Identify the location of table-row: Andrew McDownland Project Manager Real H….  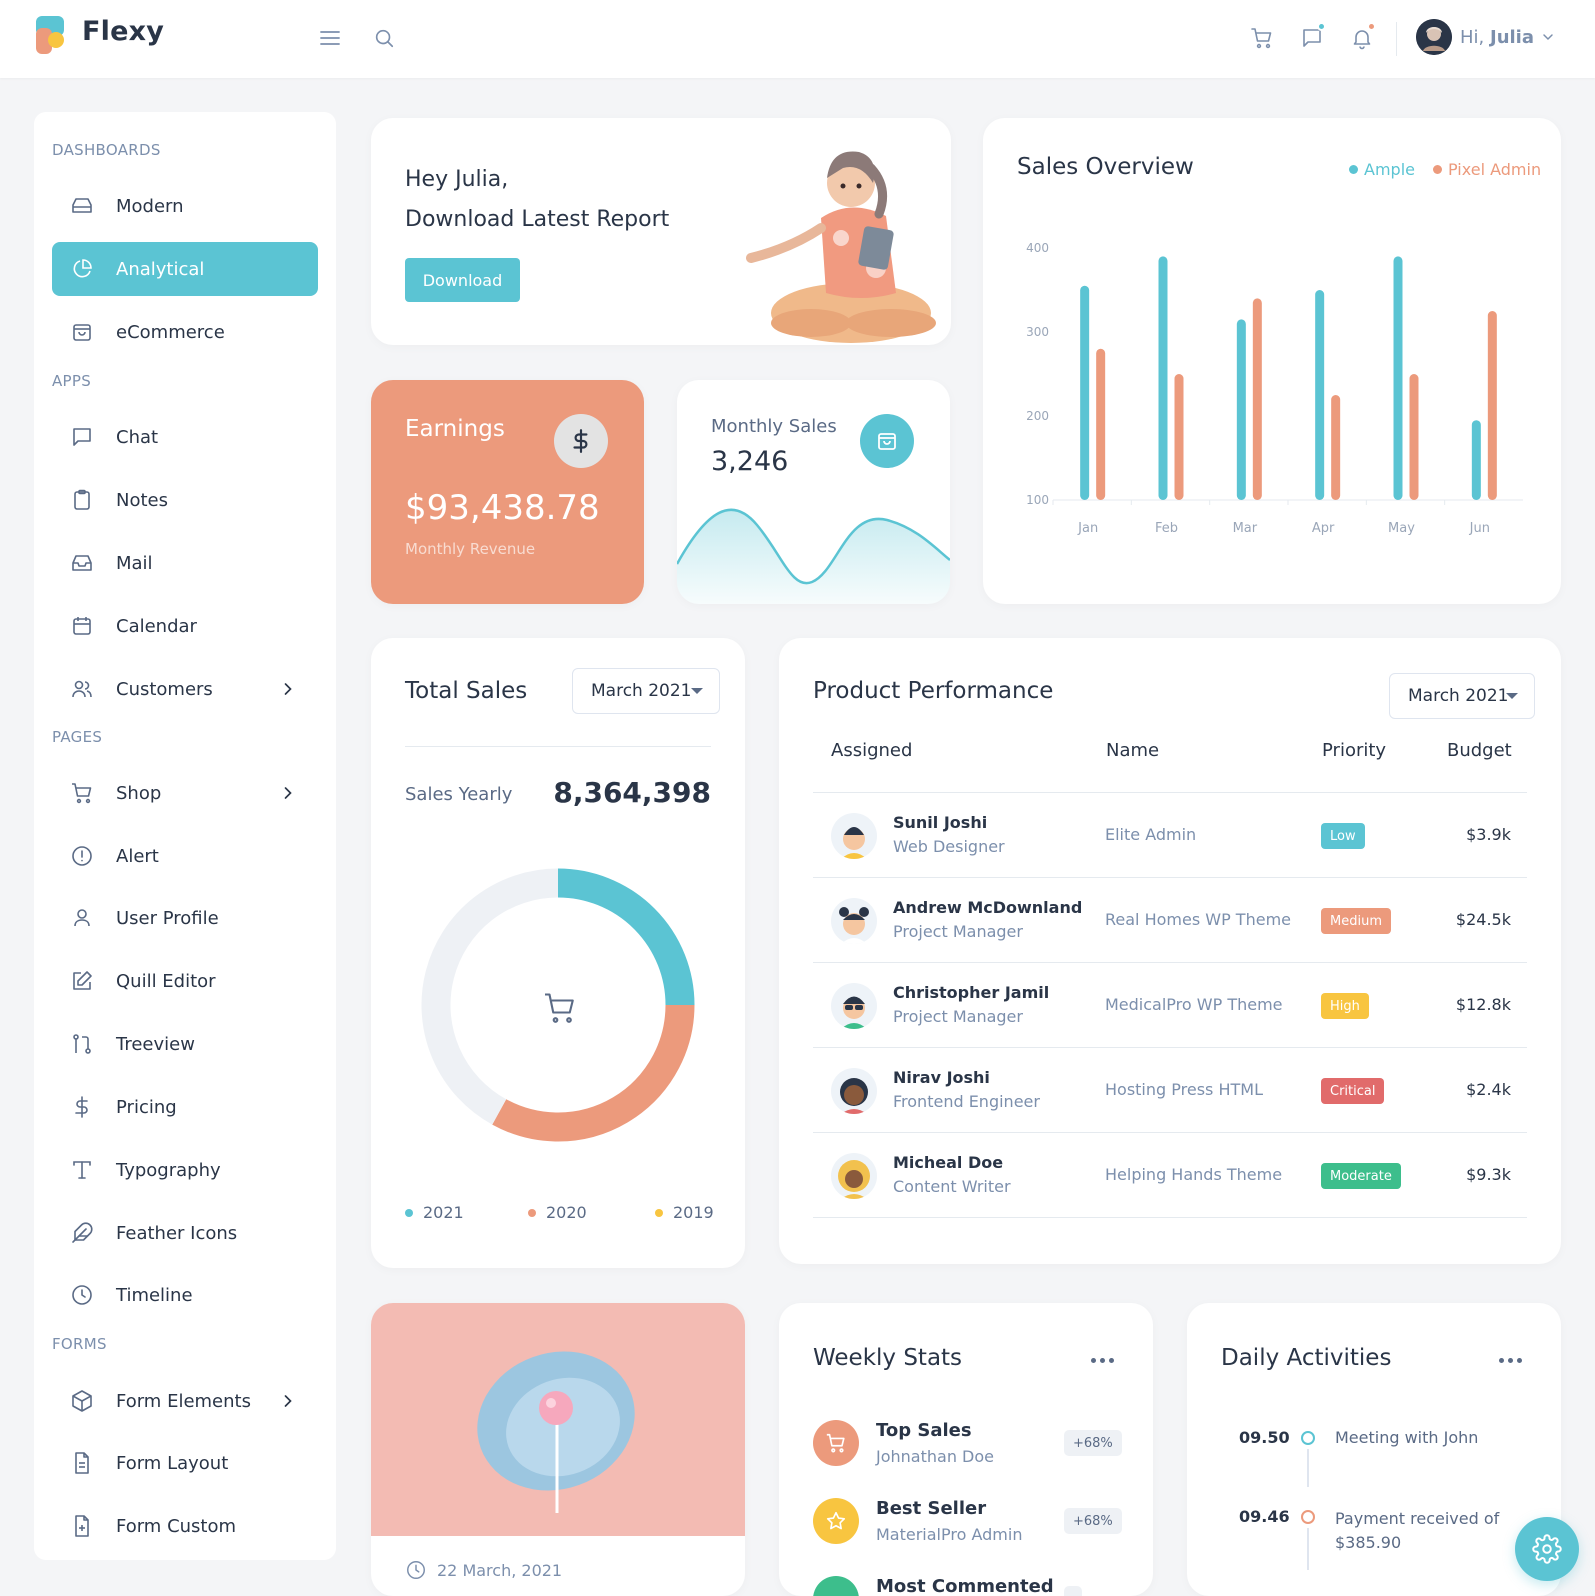
(1170, 920).